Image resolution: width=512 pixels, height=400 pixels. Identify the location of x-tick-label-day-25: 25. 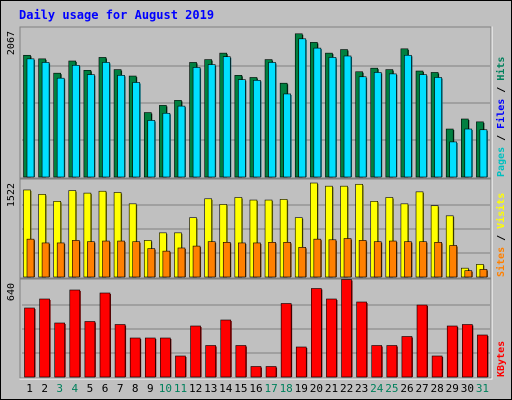
(391, 388).